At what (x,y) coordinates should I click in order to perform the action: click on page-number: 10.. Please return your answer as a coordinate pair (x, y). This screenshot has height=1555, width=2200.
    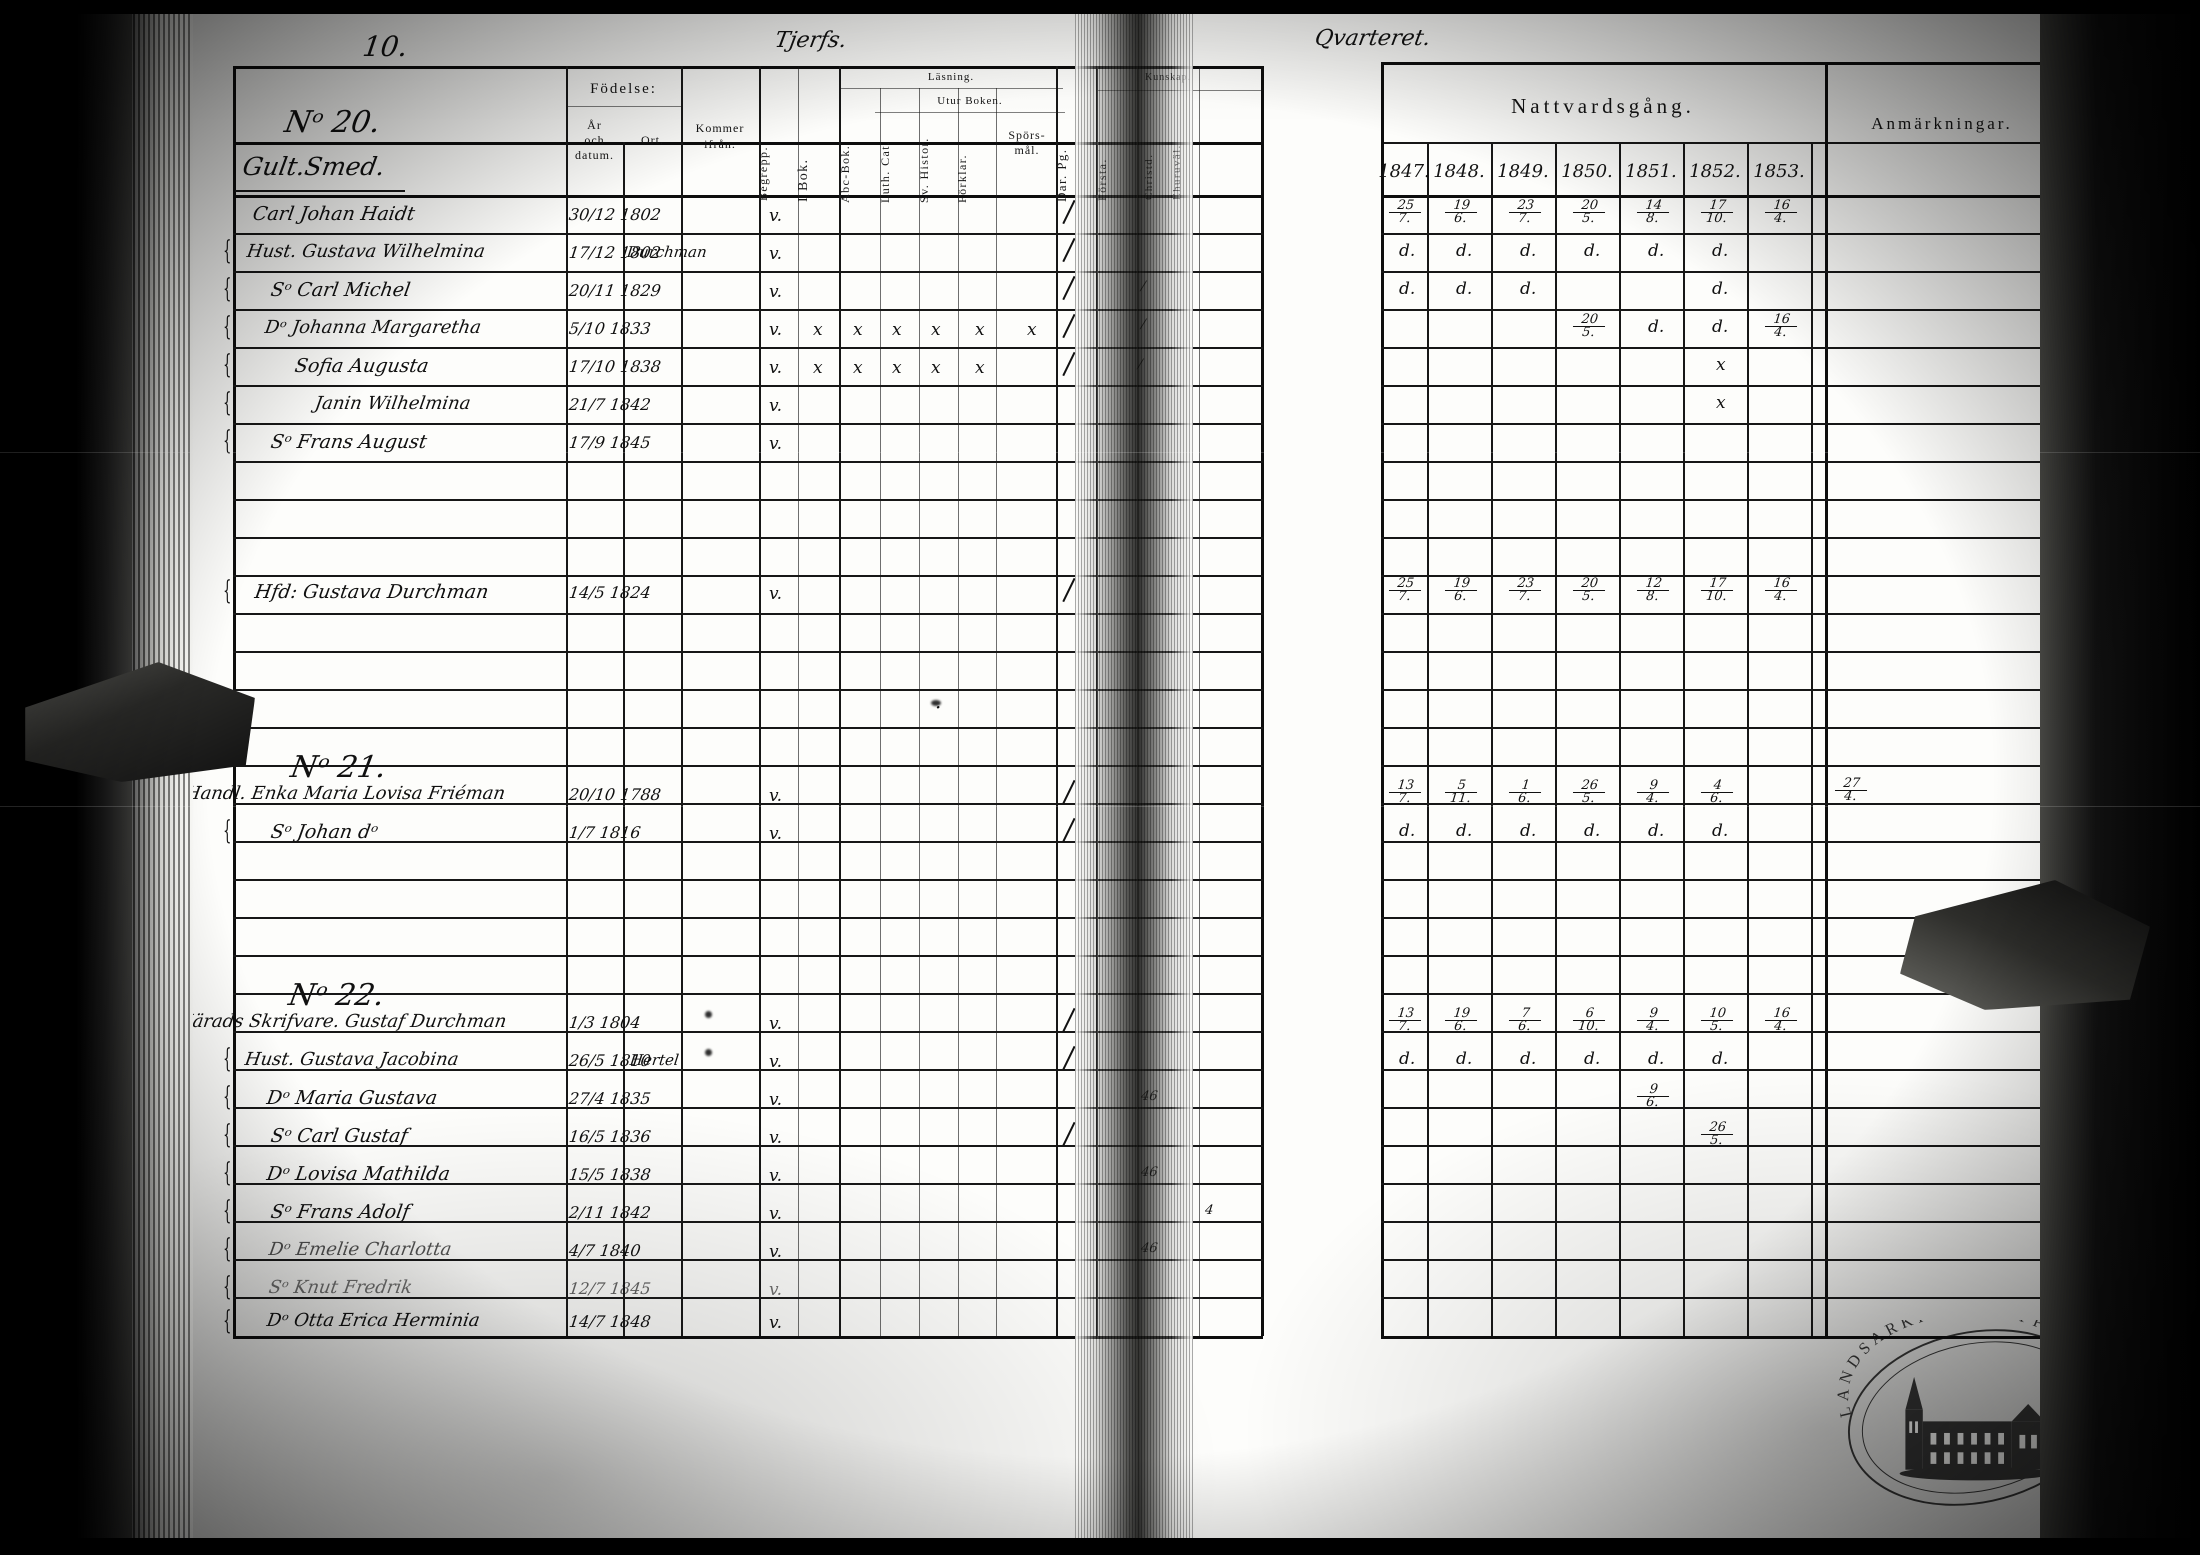
    Looking at the image, I should click on (385, 46).